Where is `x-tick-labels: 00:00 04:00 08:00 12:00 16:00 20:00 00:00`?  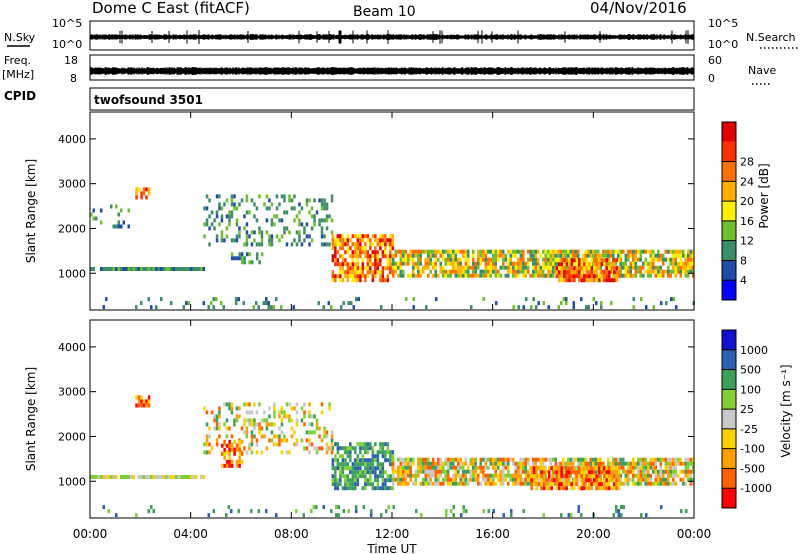
x-tick-labels: 00:00 04:00 08:00 12:00 16:00 20:00 00:00 is located at coordinates (392, 534).